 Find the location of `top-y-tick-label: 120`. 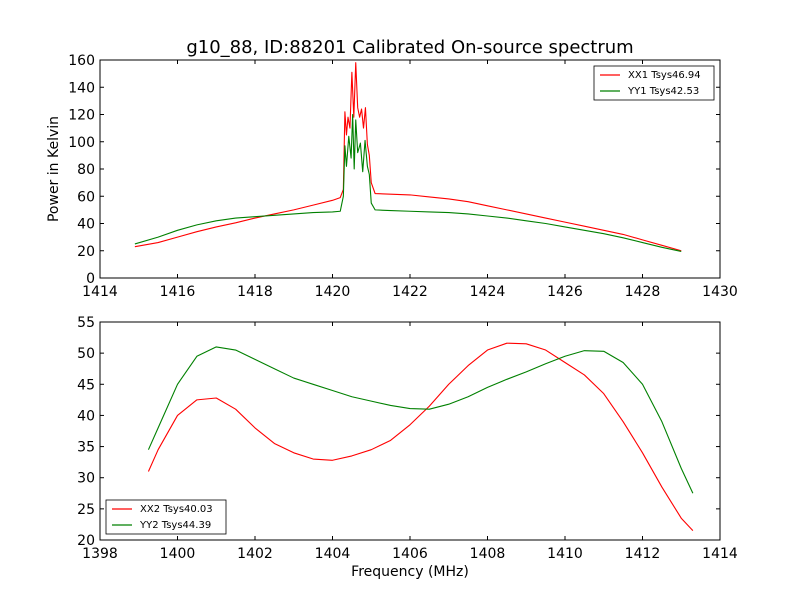

top-y-tick-label: 120 is located at coordinates (81, 116).